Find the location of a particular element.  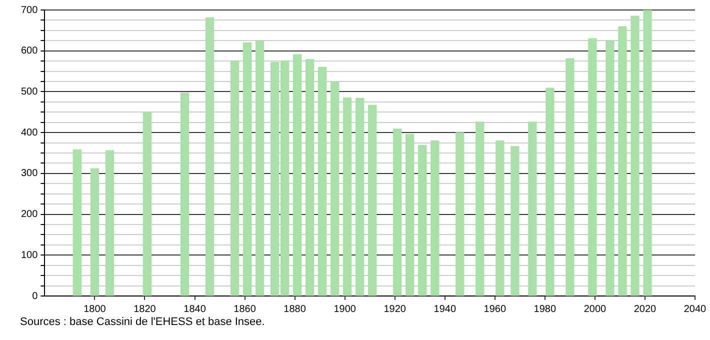

x-tick-label: 1840 is located at coordinates (195, 309).